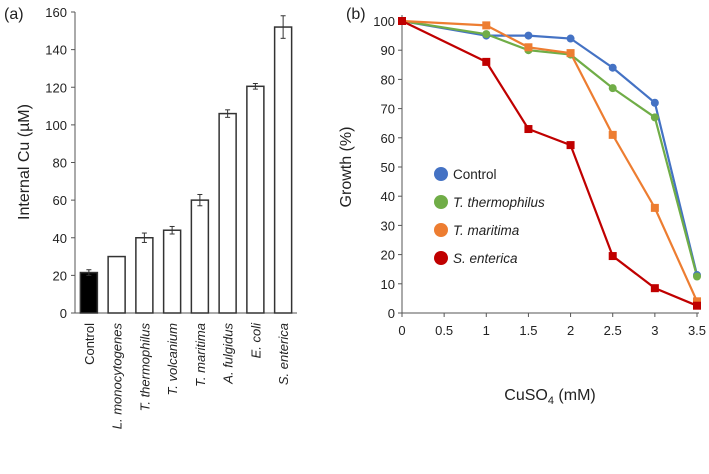  I want to click on x-tick-label: 2.5, so click(613, 330).